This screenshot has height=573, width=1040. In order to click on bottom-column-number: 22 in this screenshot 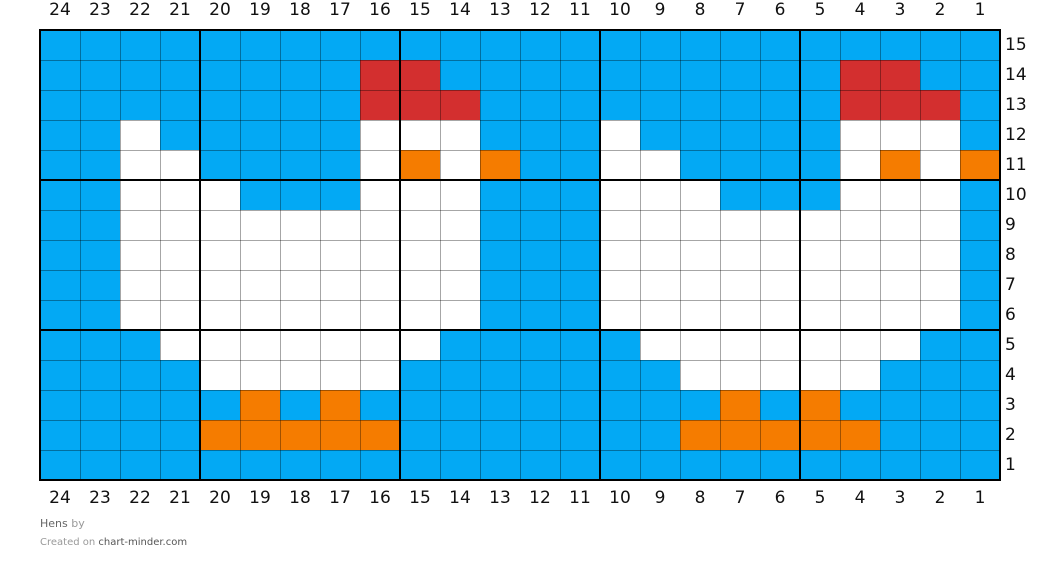, I will do `click(140, 498)`.